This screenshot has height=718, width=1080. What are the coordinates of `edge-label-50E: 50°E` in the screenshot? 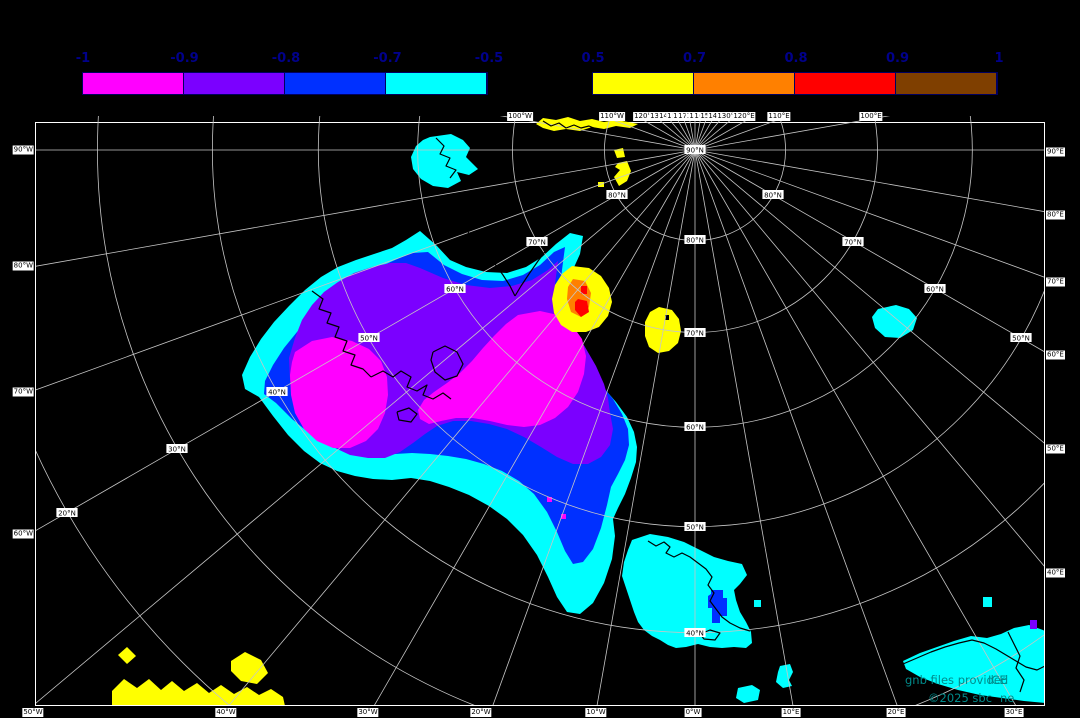 It's located at (1055, 449).